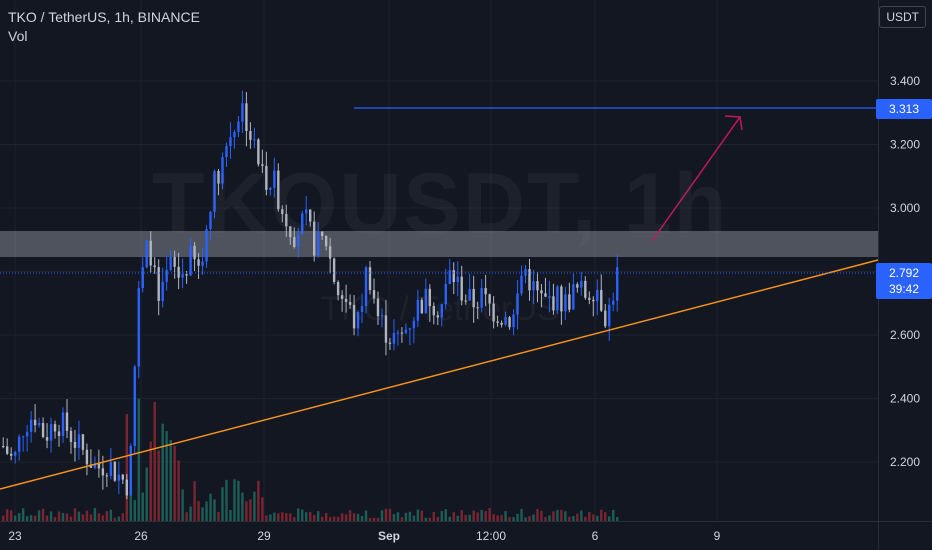 This screenshot has width=932, height=550. Describe the element at coordinates (595, 536) in the screenshot. I see `time-tick-label: 6` at that location.